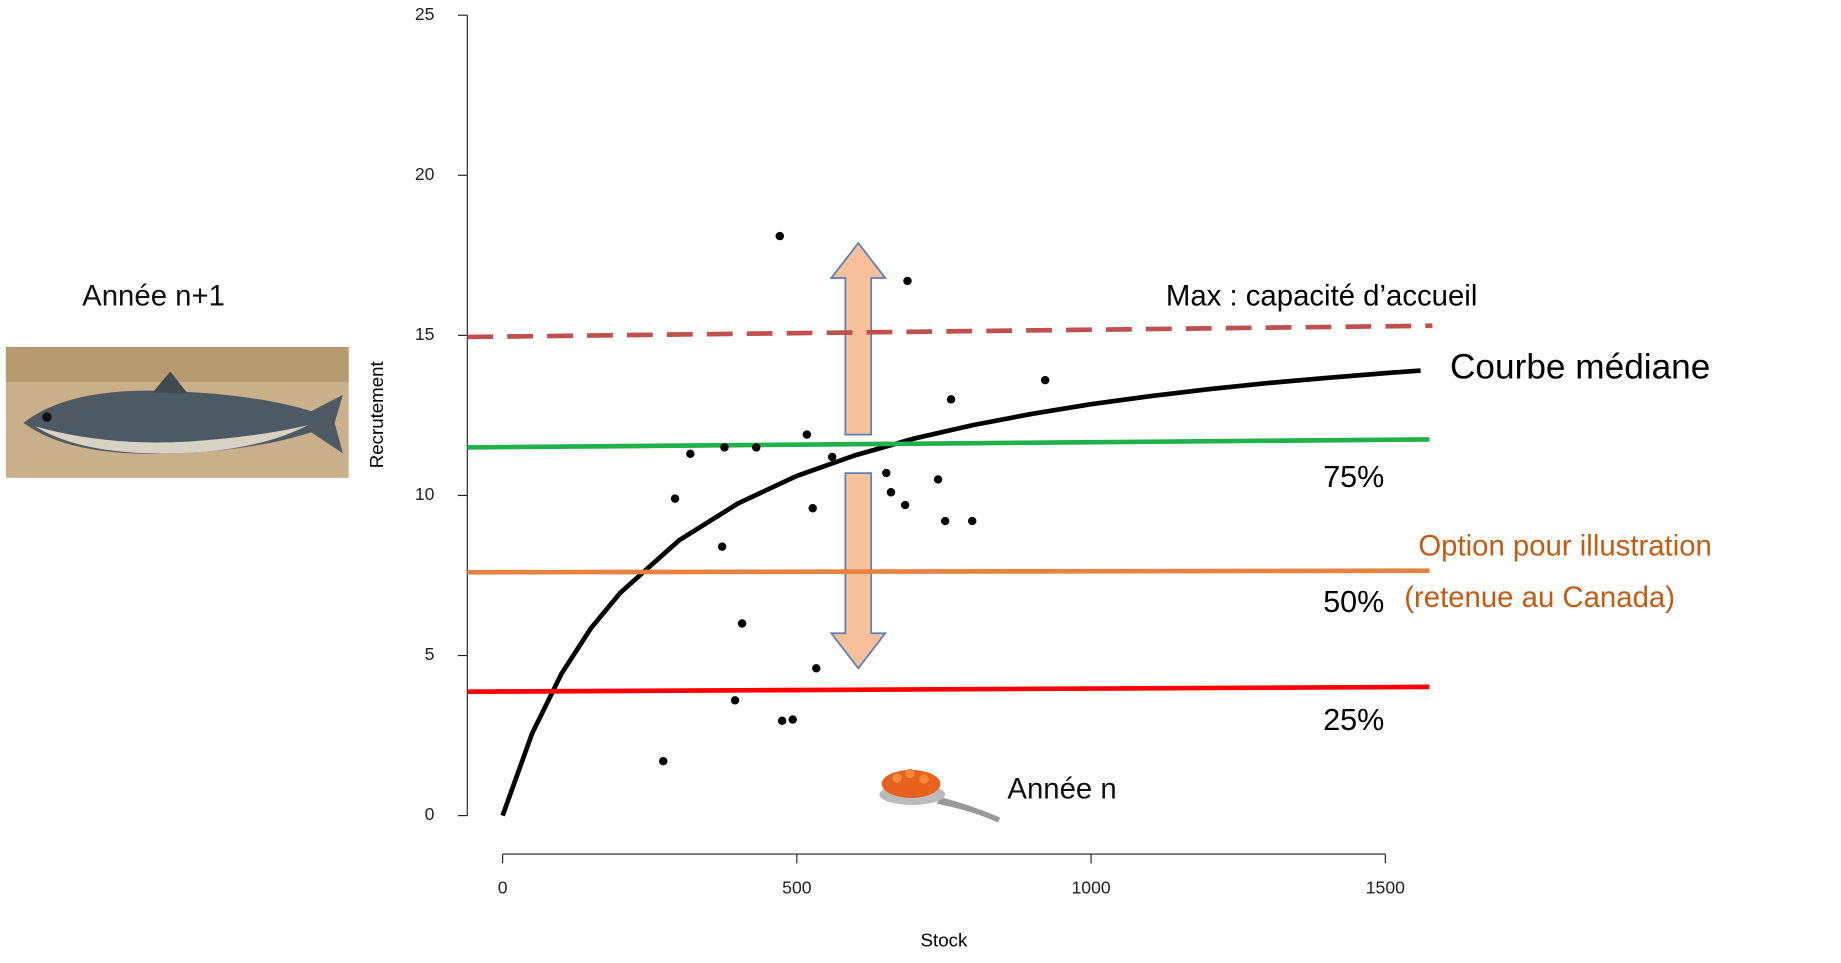 This screenshot has height=963, width=1841. What do you see at coordinates (425, 14) in the screenshot?
I see `y-tick-label: 25` at bounding box center [425, 14].